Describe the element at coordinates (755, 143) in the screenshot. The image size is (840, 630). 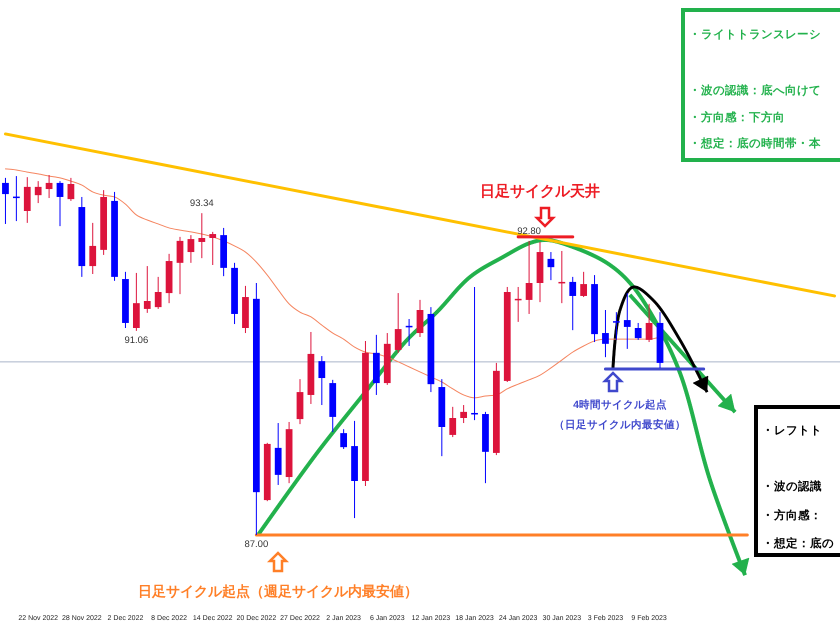
I see `text: ・想定：底の時間帯・本` at that location.